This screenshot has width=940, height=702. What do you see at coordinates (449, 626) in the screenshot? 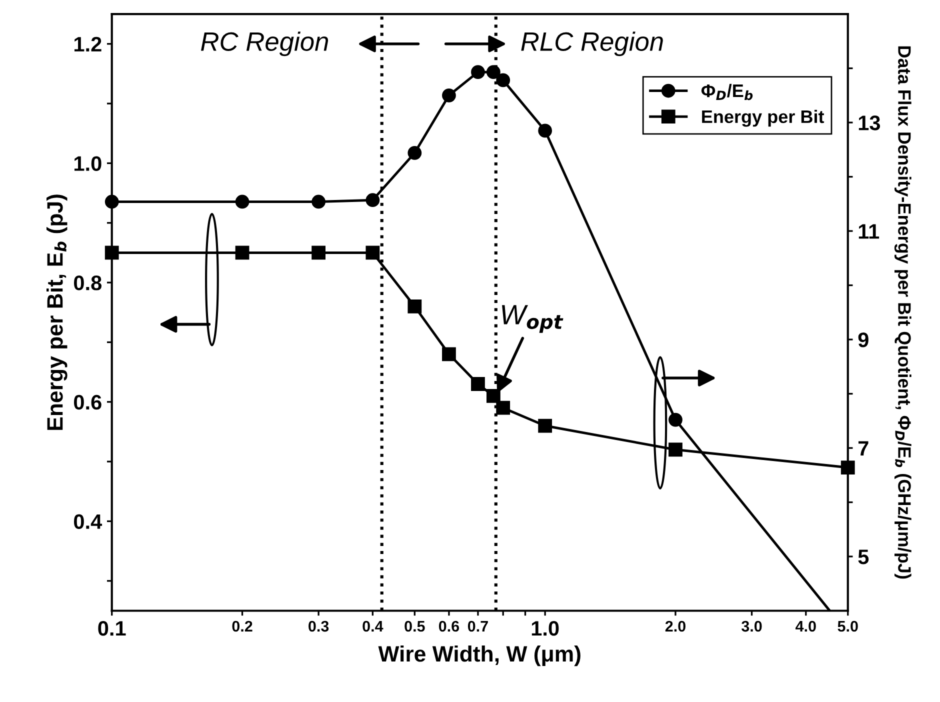
I see `x-tick-label: 0.6` at bounding box center [449, 626].